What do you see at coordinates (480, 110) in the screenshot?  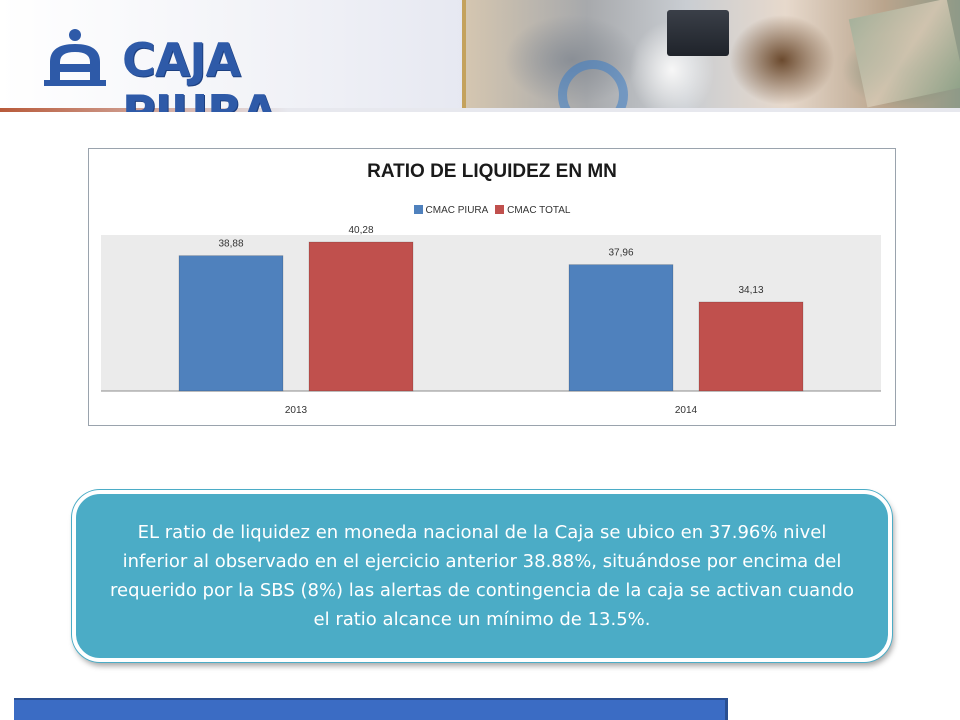 I see `banner-divider` at bounding box center [480, 110].